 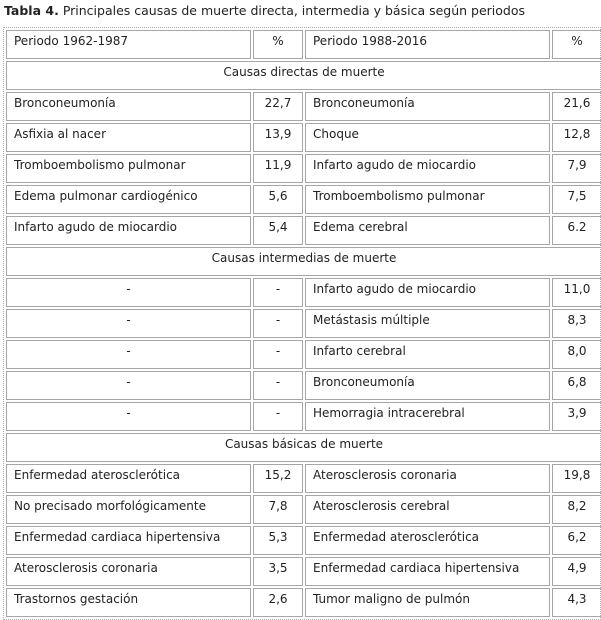 What do you see at coordinates (427, 199) in the screenshot?
I see `cause-1988-2016: Tromboembolismo pulmonar` at bounding box center [427, 199].